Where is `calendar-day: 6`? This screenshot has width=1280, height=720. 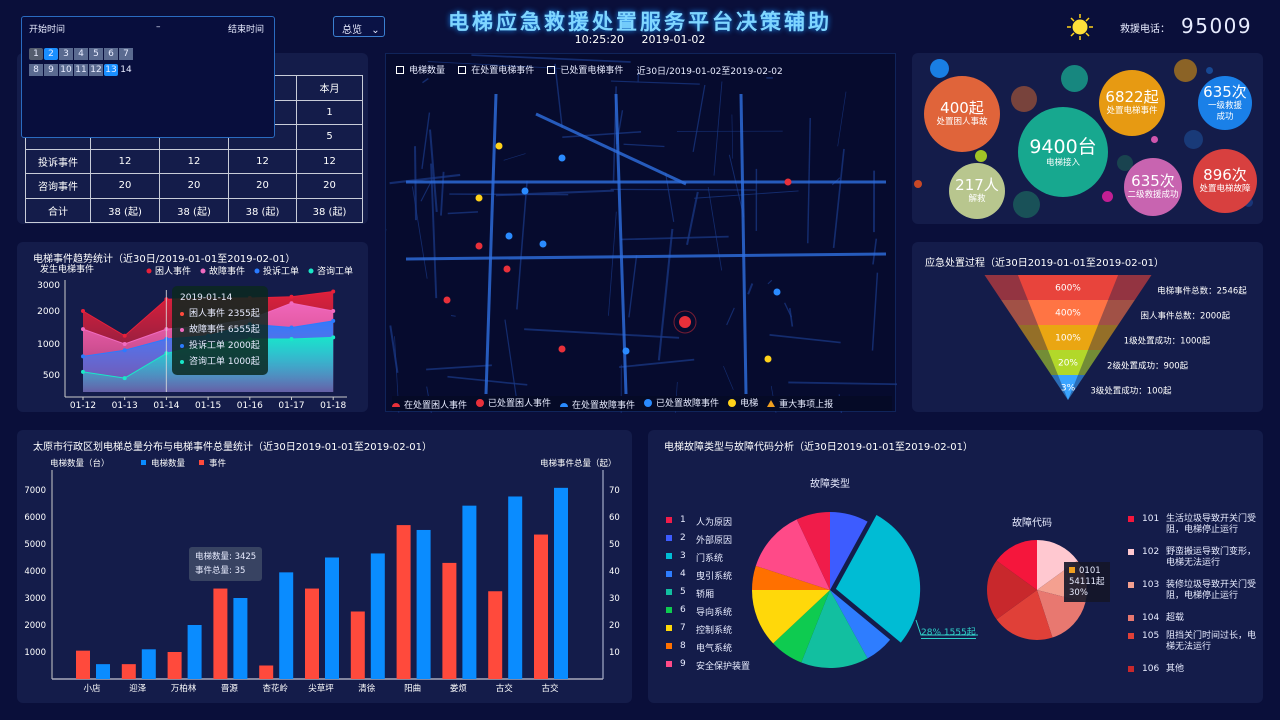
calendar-day: 6 is located at coordinates (111, 54).